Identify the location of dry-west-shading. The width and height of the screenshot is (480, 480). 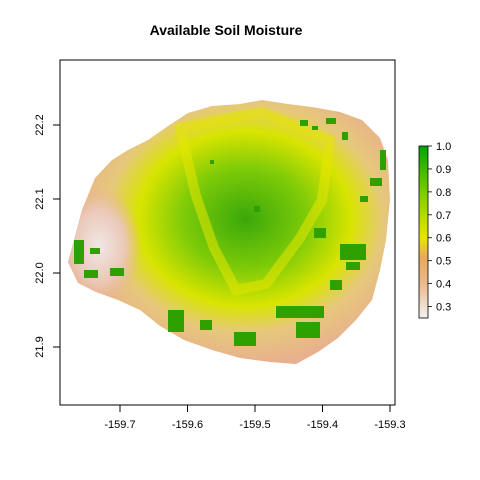
(139, 226).